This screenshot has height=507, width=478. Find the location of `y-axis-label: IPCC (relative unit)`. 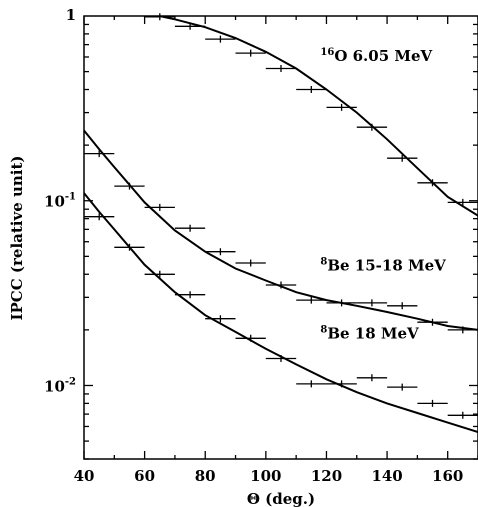

y-axis-label: IPCC (relative unit) is located at coordinates (17, 238).